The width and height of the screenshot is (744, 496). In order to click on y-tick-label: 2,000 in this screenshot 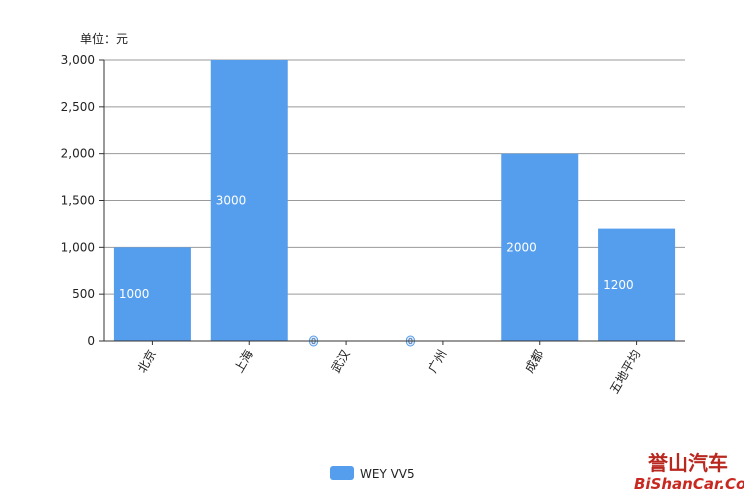, I will do `click(78, 154)`.